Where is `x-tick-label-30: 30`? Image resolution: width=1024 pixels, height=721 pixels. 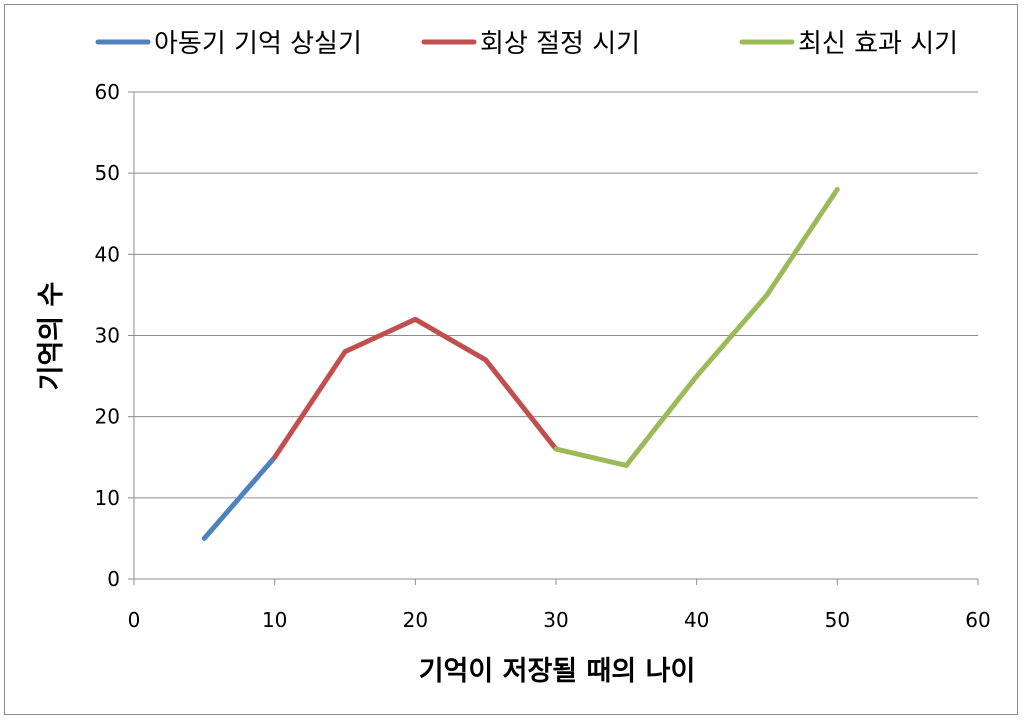 x-tick-label-30: 30 is located at coordinates (555, 620).